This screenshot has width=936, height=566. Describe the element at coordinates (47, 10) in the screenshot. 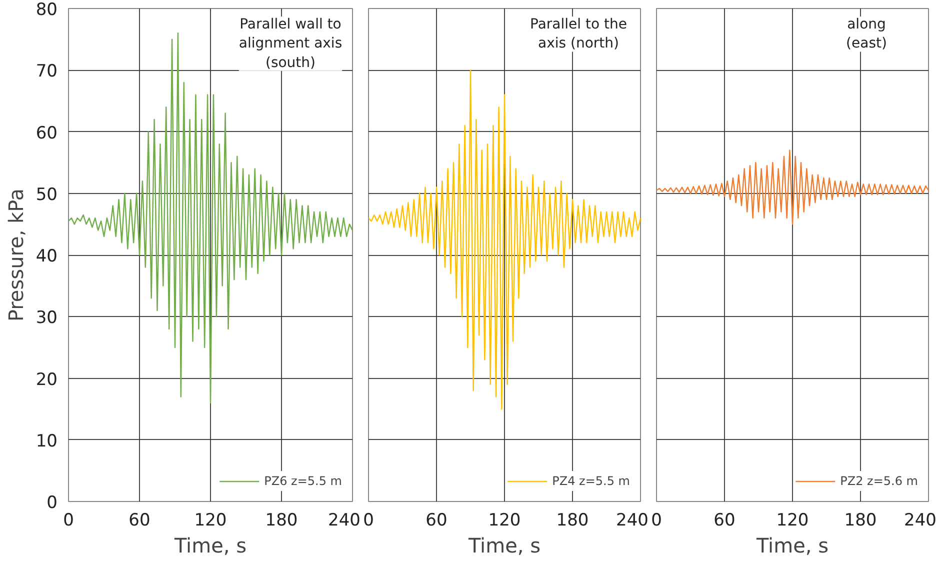

I see `y-tick-label: 80` at that location.